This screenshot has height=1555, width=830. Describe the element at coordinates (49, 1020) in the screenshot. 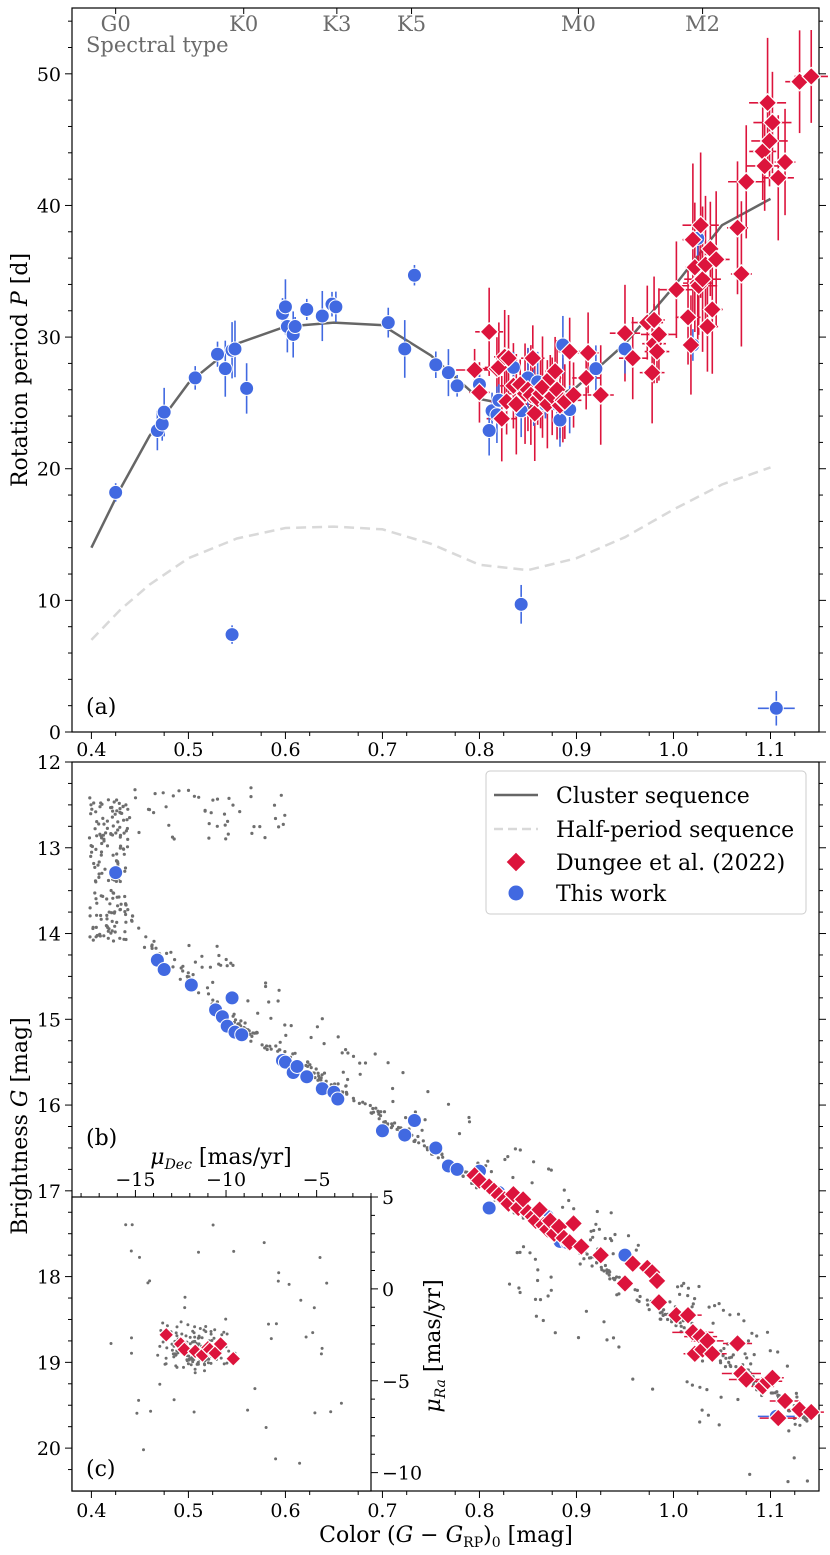

I see `y-tick-label: 15` at that location.